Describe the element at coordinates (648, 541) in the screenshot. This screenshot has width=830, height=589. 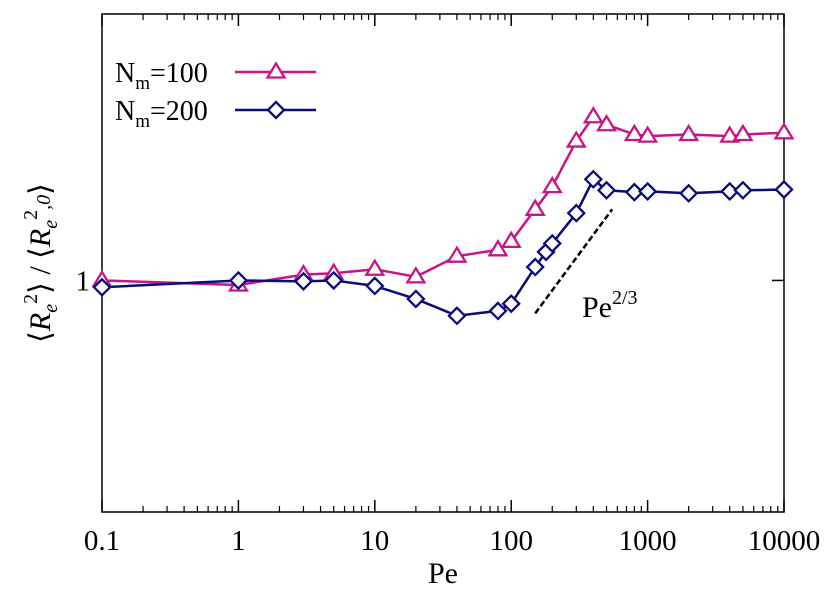
I see `x-tick-label: 1000` at that location.